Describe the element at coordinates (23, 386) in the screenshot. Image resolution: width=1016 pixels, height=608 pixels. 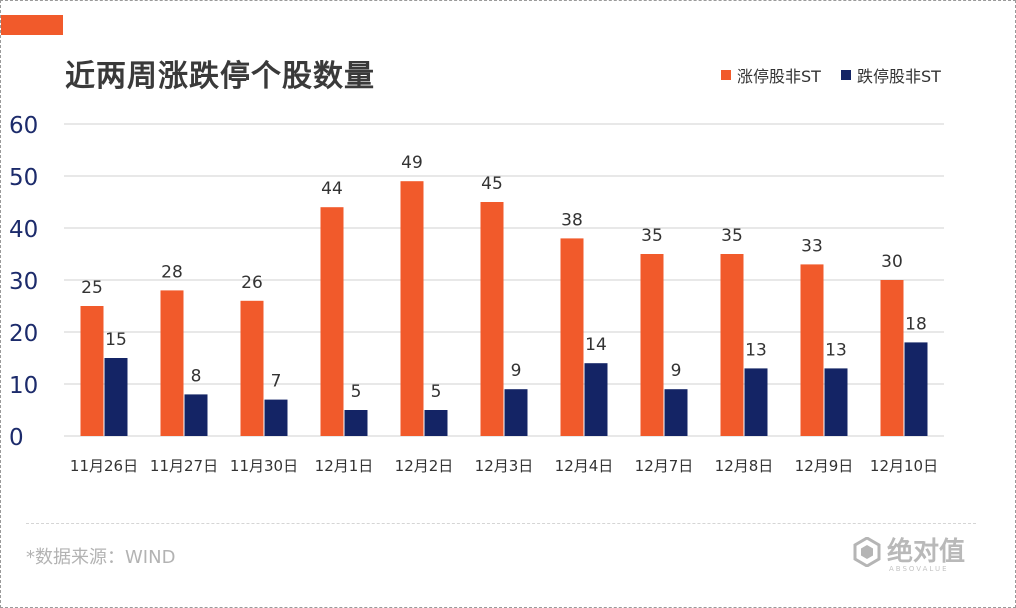
I see `y-tick-label: 10` at that location.